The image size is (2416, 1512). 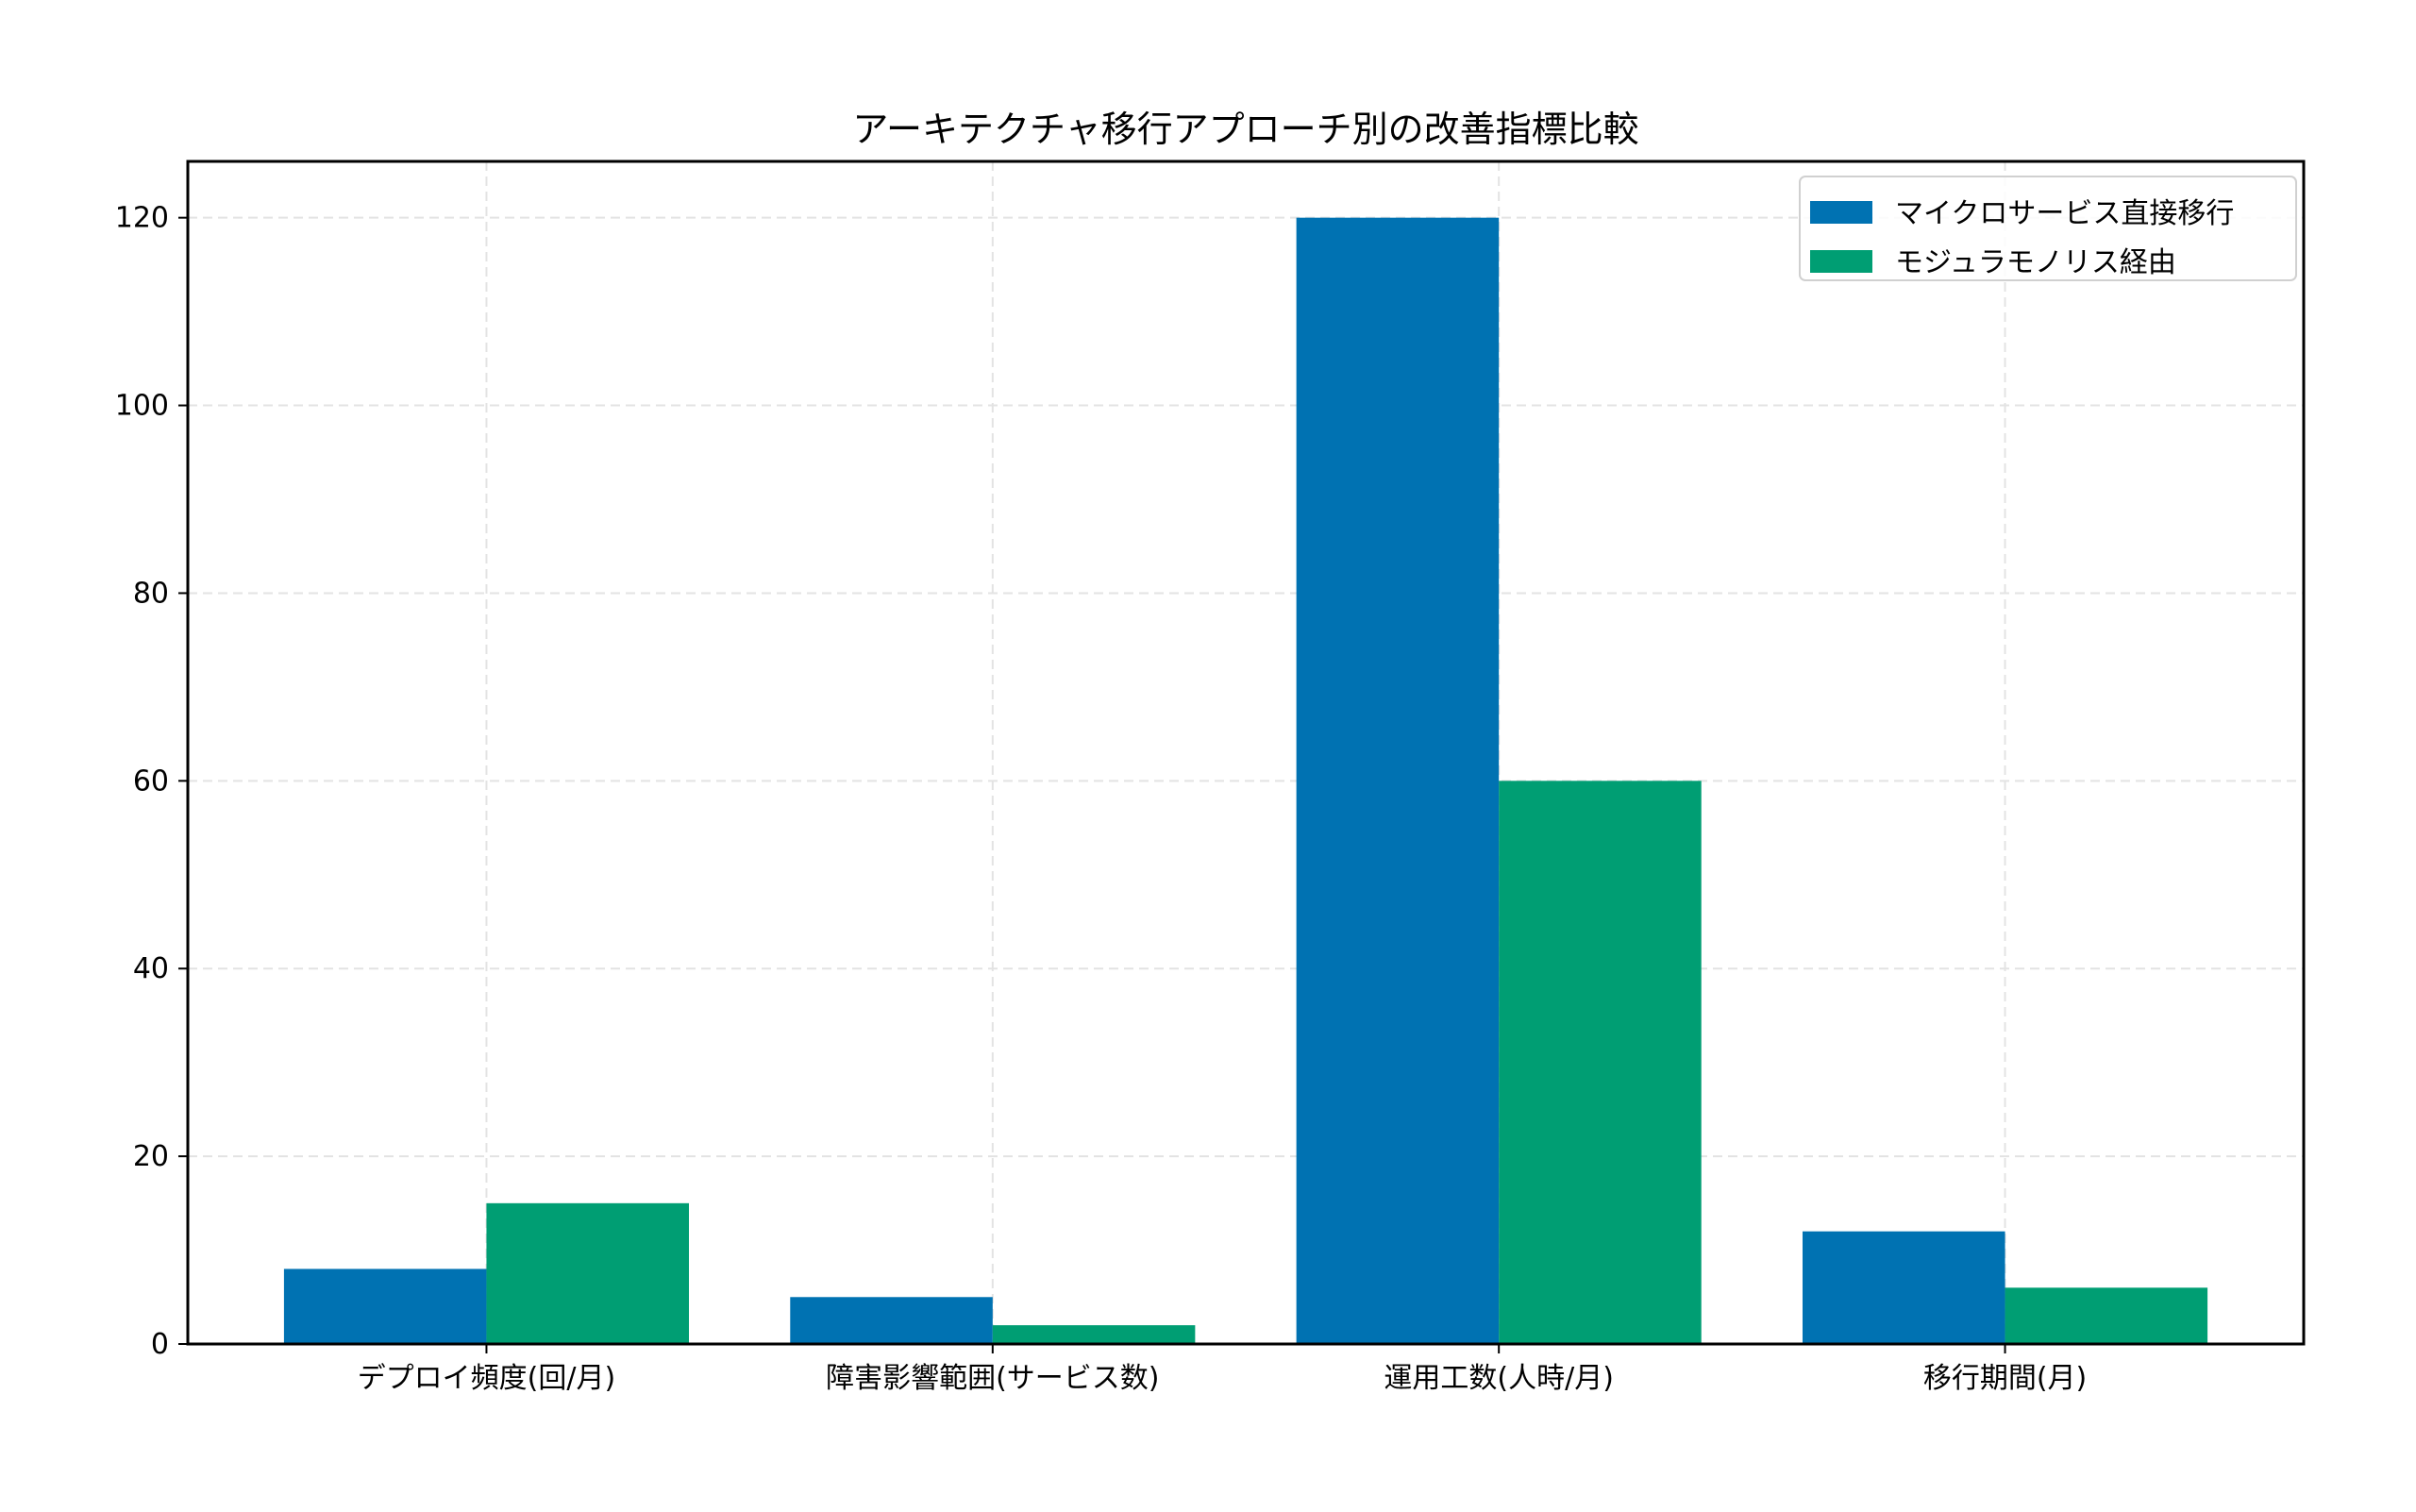 What do you see at coordinates (142, 406) in the screenshot?
I see `y-tick-label: 100` at bounding box center [142, 406].